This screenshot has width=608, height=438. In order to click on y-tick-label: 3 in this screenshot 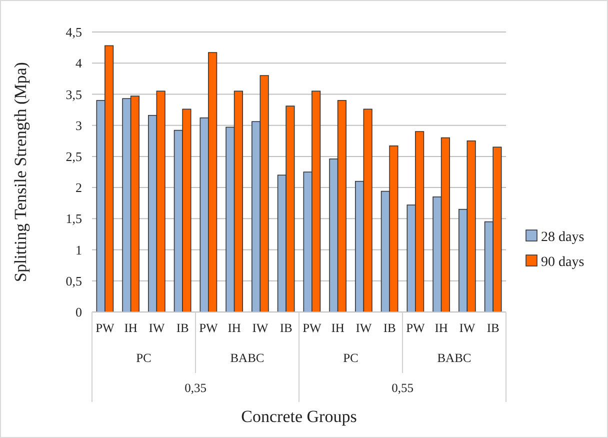, I will do `click(79, 125)`.